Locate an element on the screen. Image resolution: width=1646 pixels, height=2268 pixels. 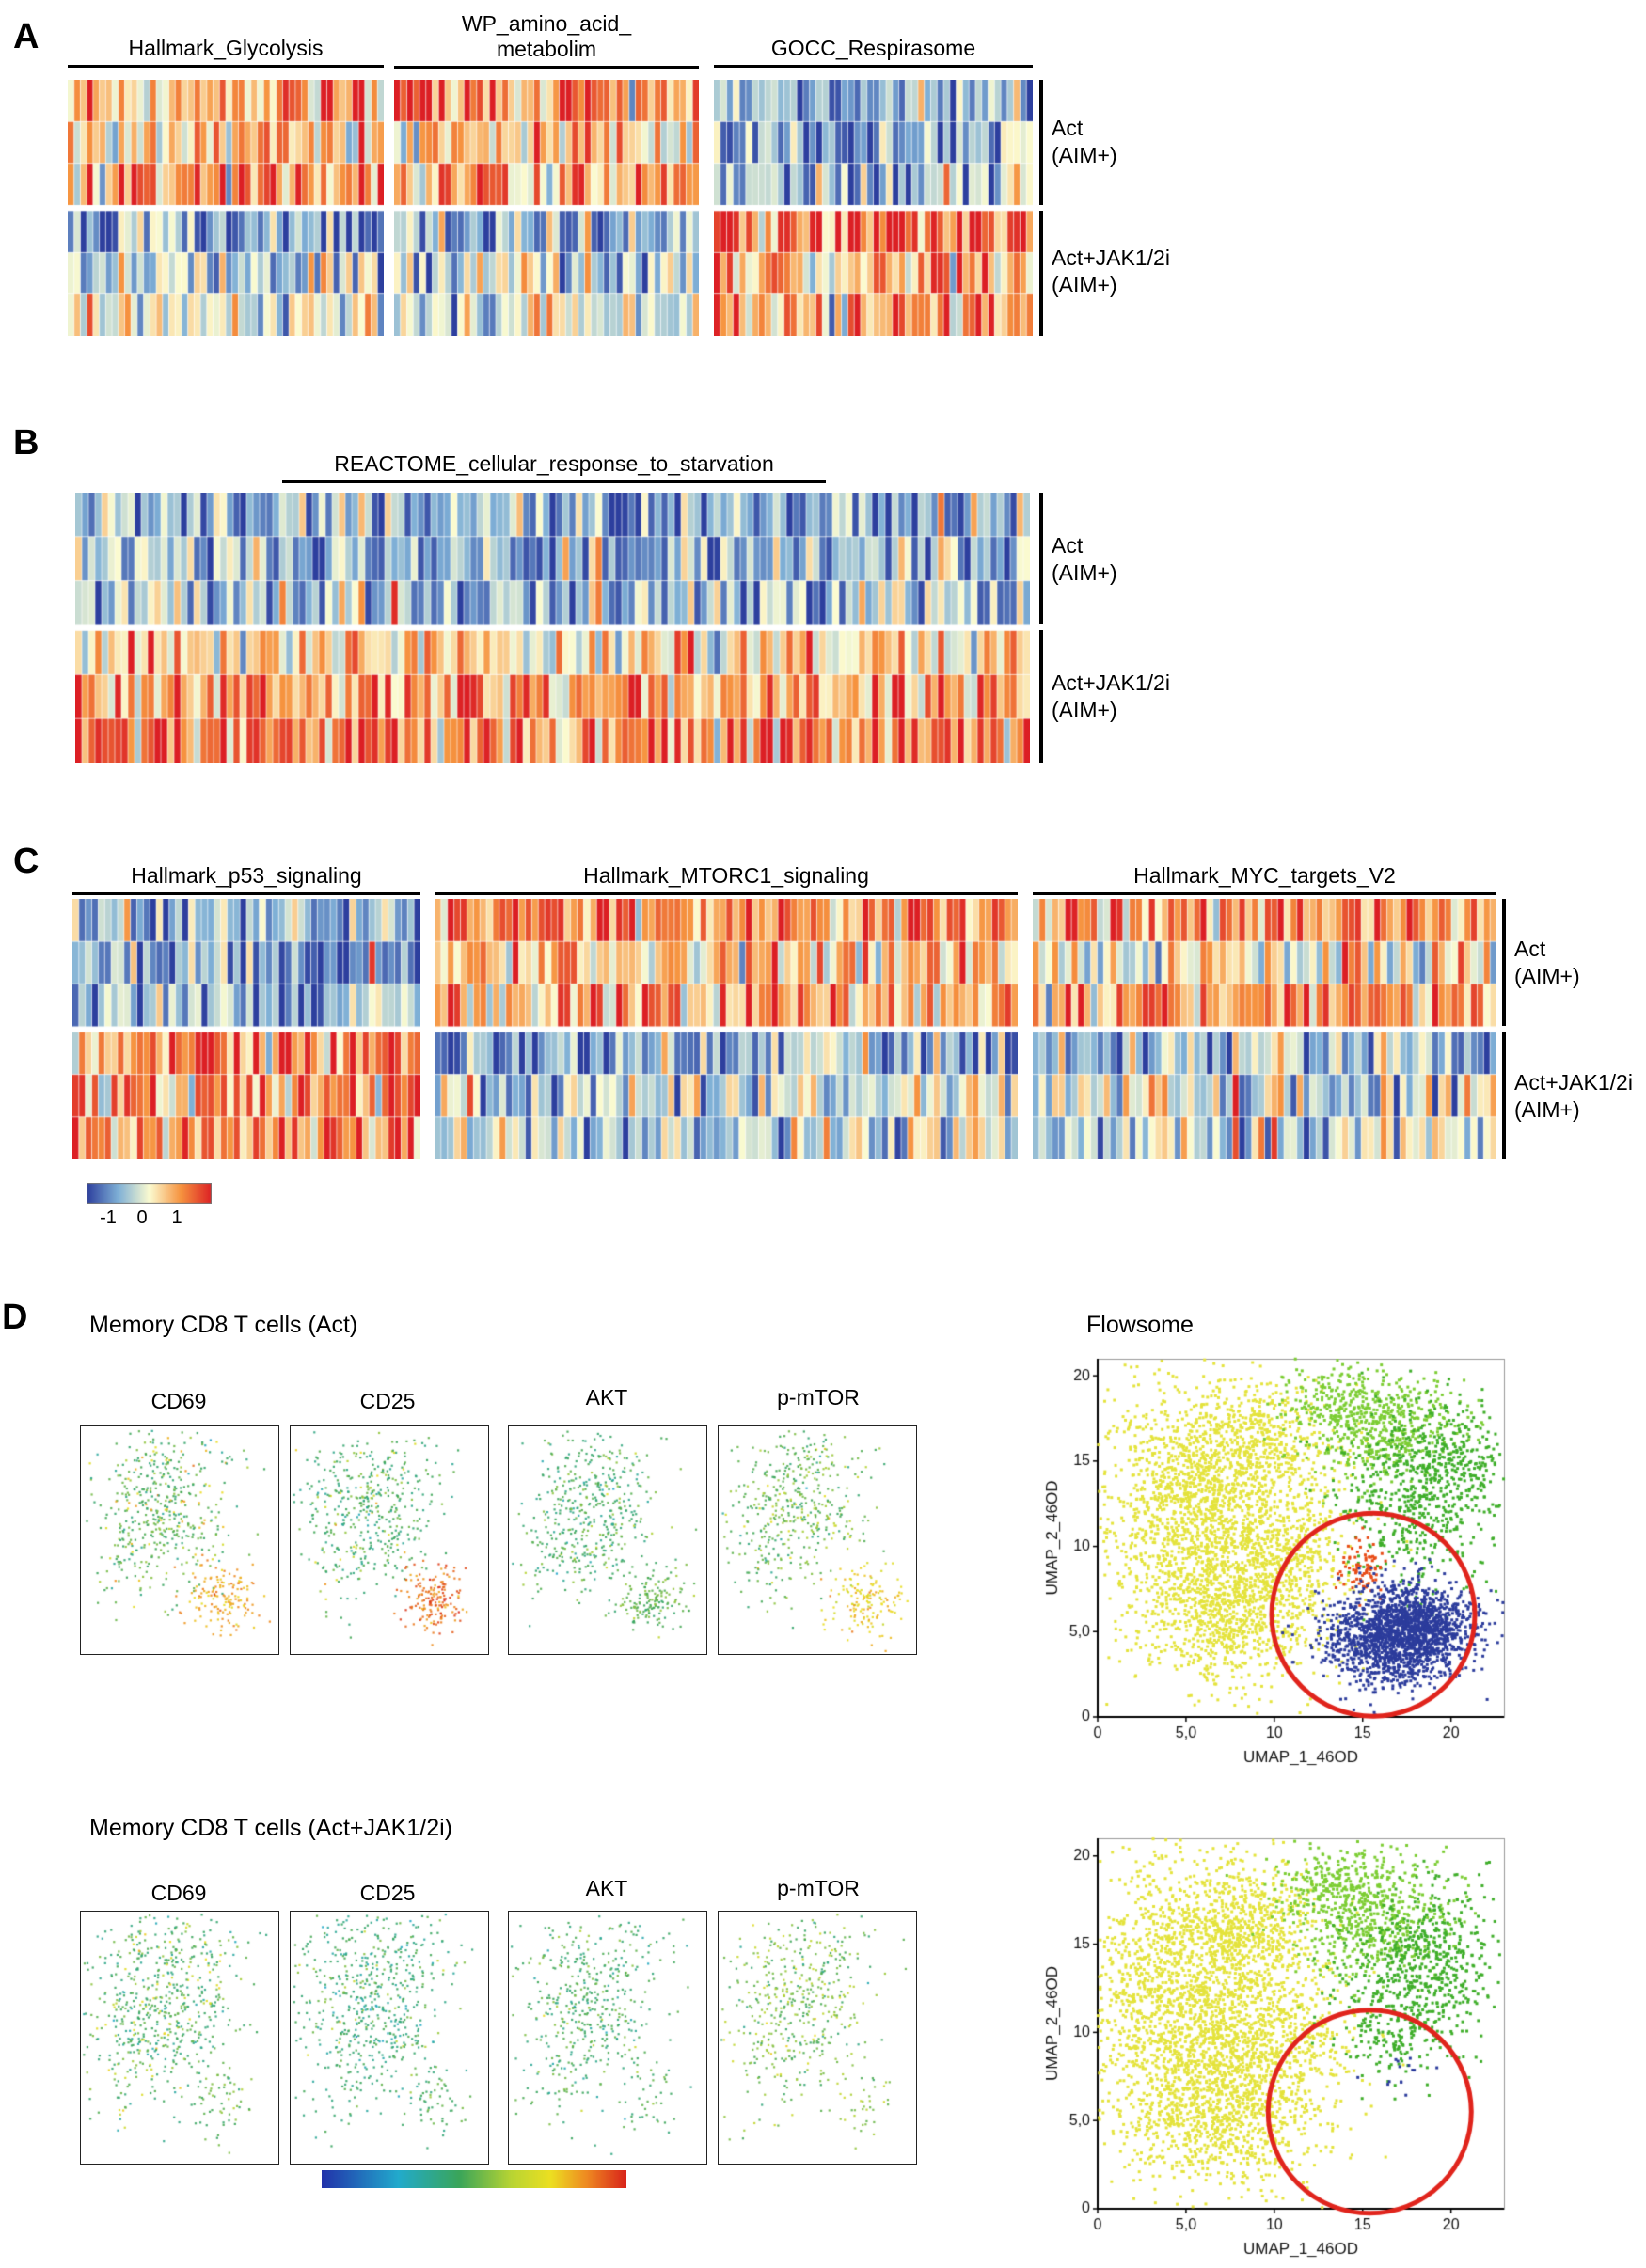
heatmap-title-myc-text: Hallmark_MYC_targets_V2 is located at coordinates (1264, 875).